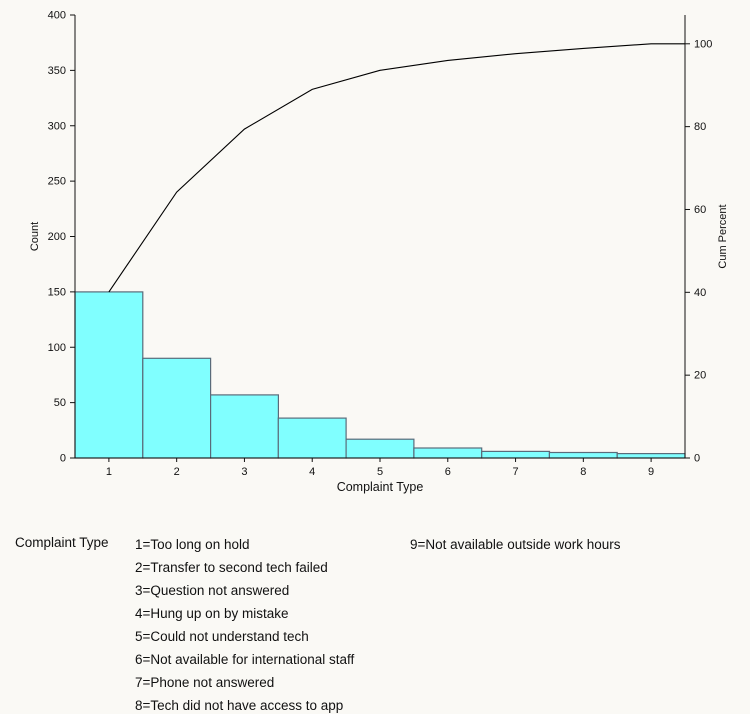 This screenshot has height=714, width=750. I want to click on x-tick-label: 5, so click(380, 472).